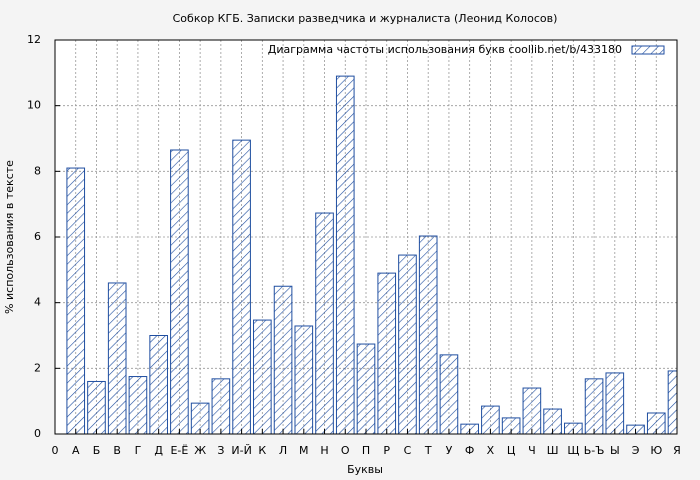  Describe the element at coordinates (491, 450) in the screenshot. I see `x-tick-label: Х` at that location.